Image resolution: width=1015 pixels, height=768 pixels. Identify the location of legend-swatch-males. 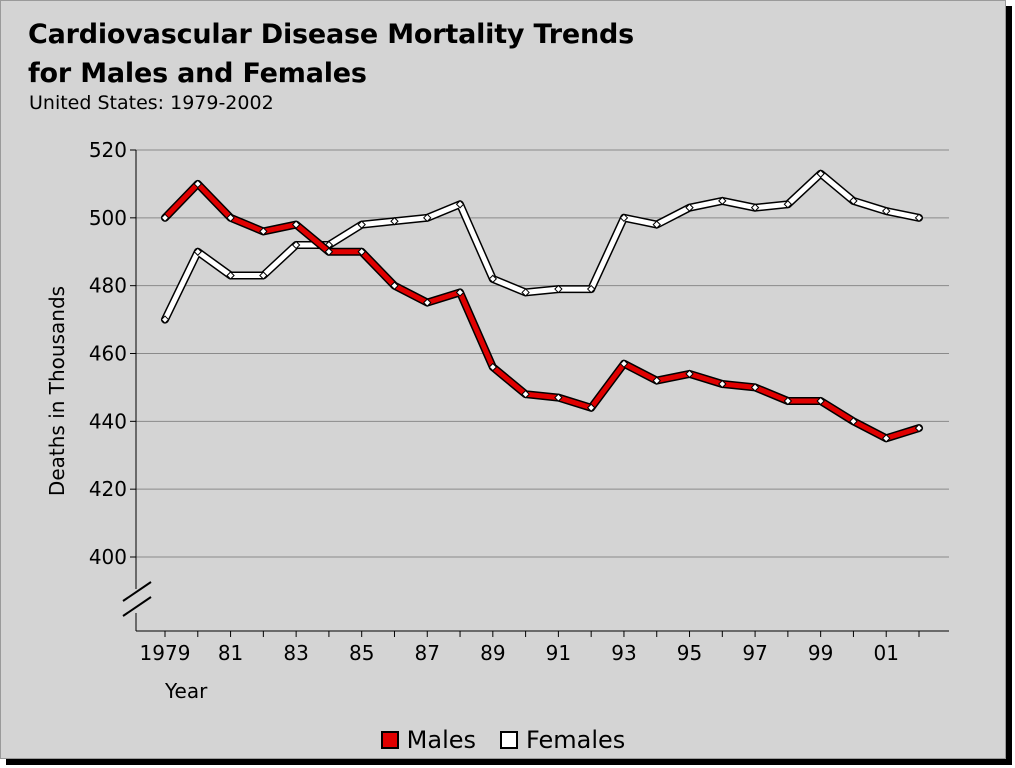
(389, 740).